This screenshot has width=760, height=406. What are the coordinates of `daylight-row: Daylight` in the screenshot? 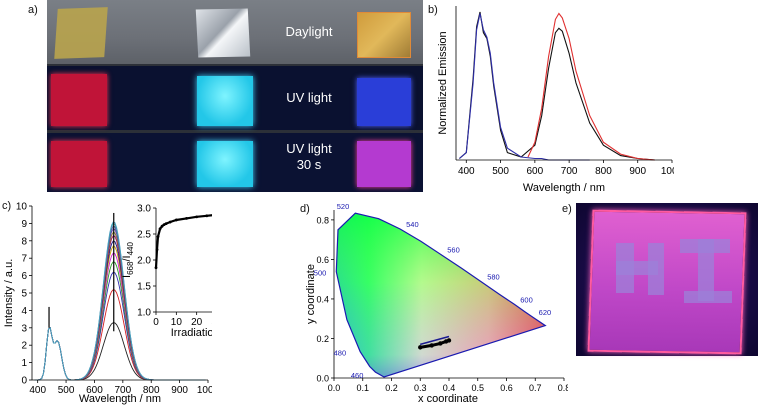 It's located at (235, 32).